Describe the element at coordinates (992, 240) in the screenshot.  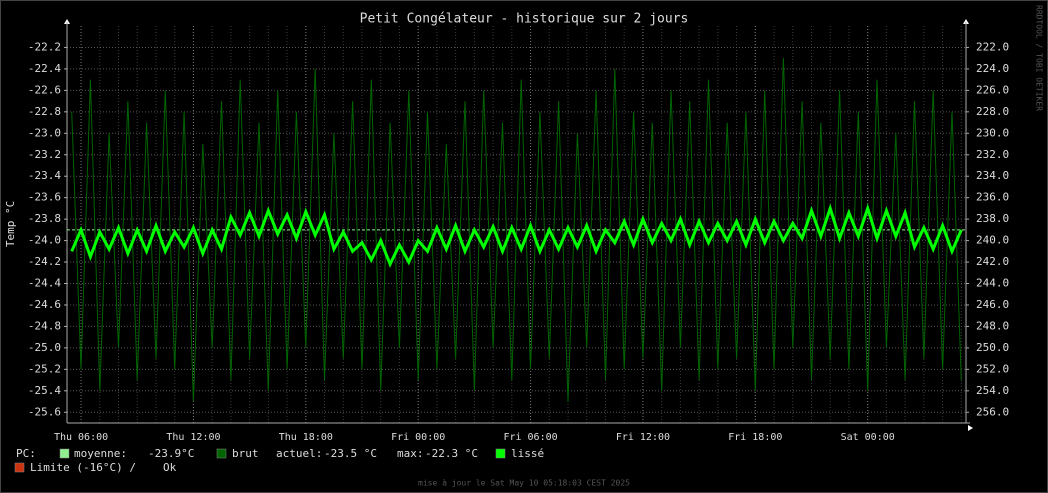
I see `y2-tick-label: 240.0` at that location.